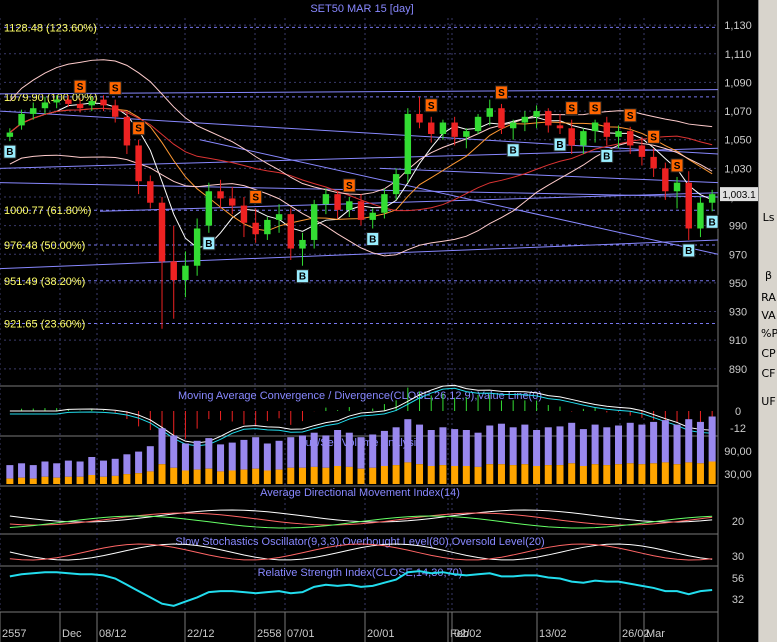  What do you see at coordinates (739, 194) in the screenshot?
I see `price-tag-box` at bounding box center [739, 194].